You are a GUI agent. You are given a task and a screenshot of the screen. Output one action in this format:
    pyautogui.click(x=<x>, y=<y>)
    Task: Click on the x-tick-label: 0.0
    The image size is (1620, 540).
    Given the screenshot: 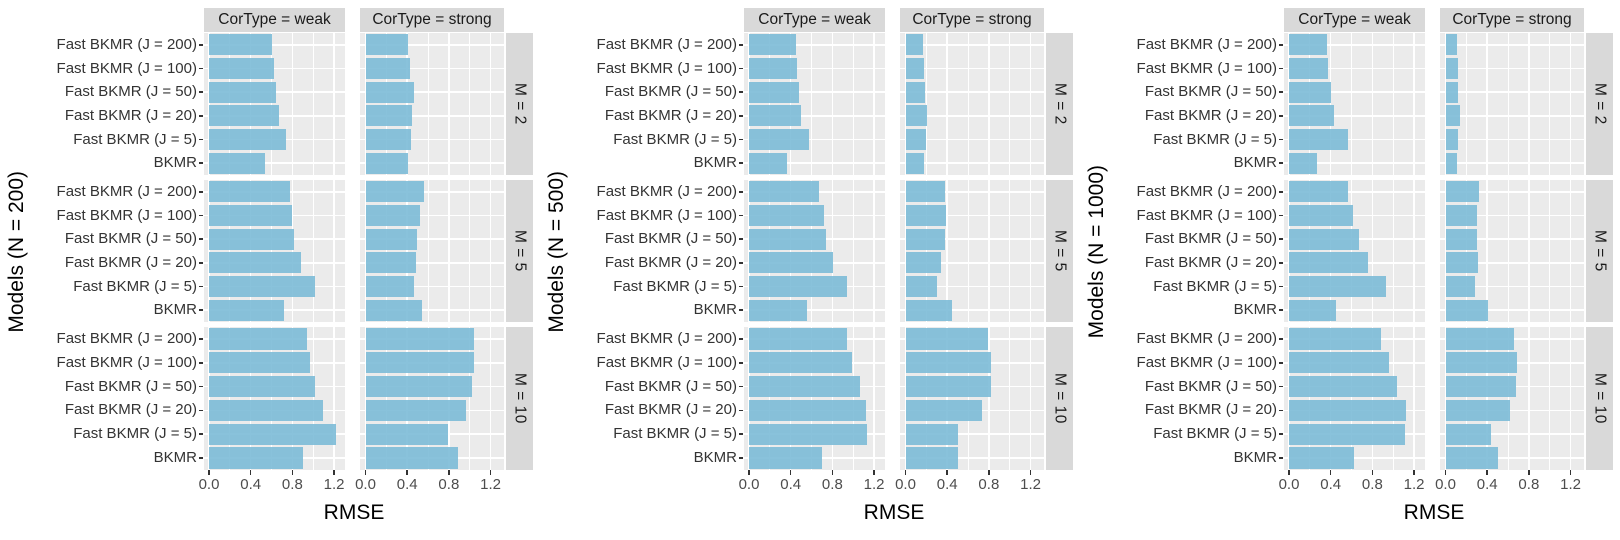 What is the action you would take?
    pyautogui.click(x=1445, y=484)
    